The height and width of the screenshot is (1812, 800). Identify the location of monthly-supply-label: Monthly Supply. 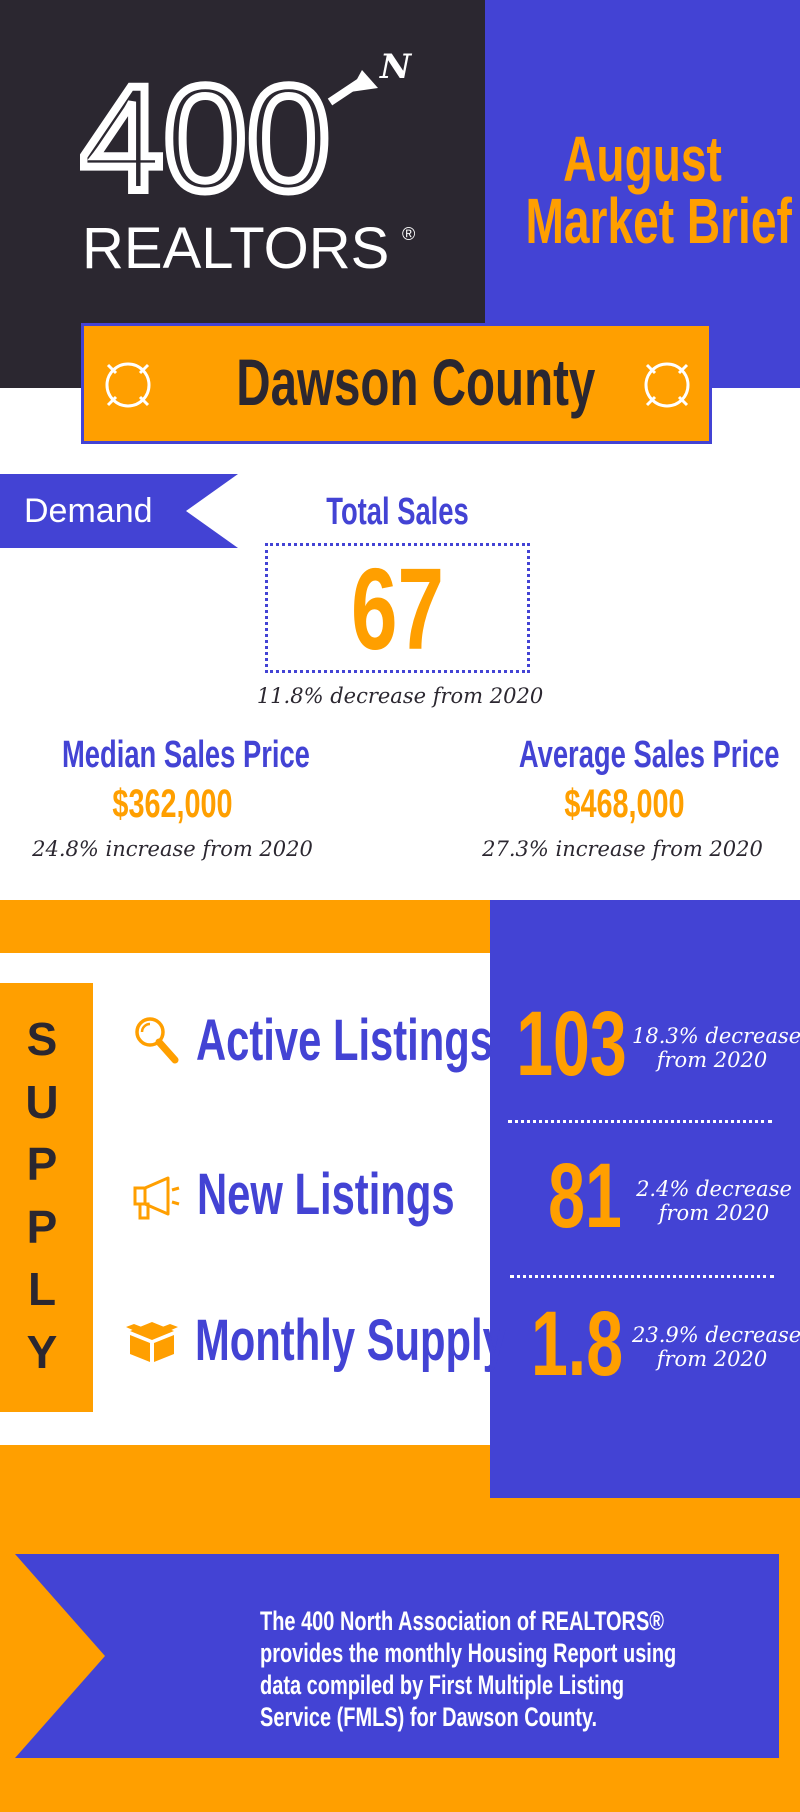
(350, 1340).